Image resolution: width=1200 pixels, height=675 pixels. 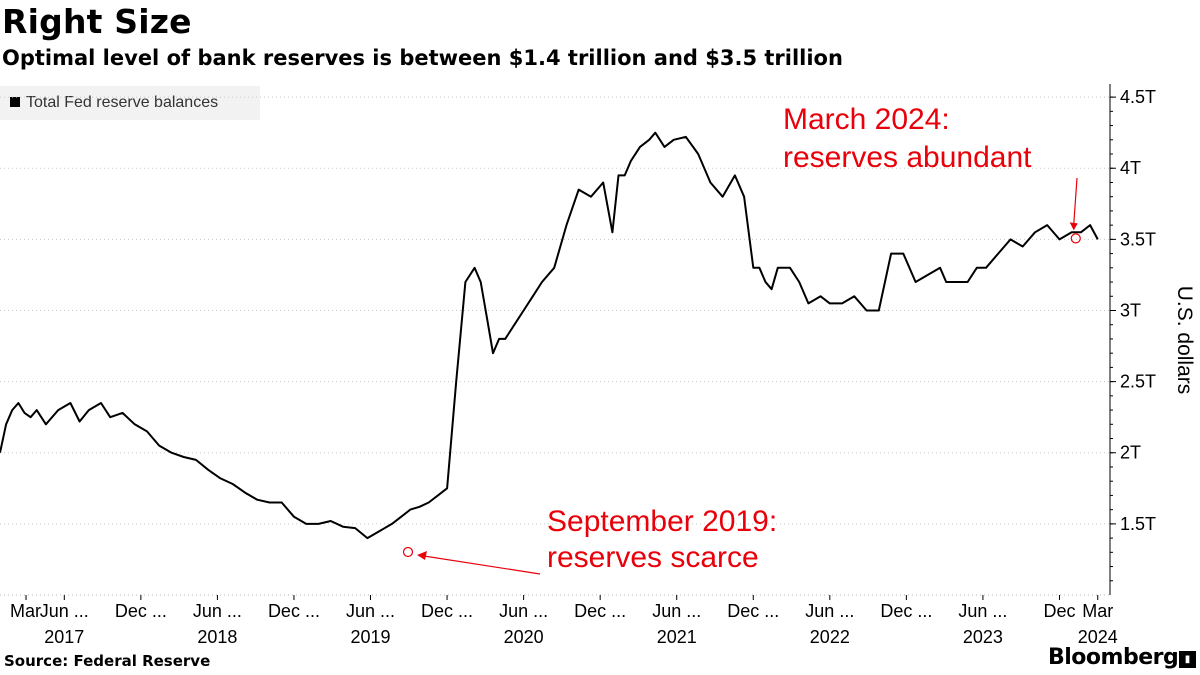 What do you see at coordinates (1113, 657) in the screenshot?
I see `brand-logo: Bloomberg` at bounding box center [1113, 657].